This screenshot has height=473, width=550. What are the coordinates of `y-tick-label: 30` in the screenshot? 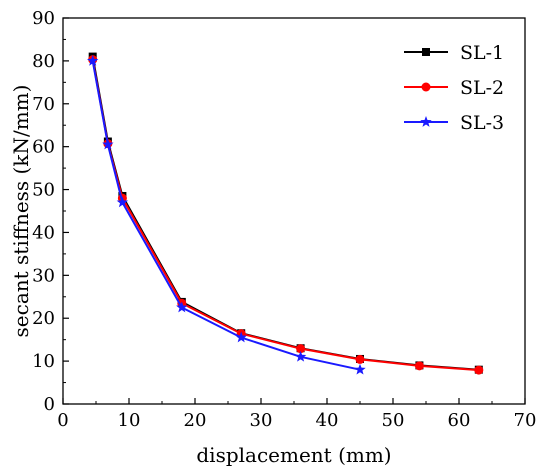 It's located at (43, 275).